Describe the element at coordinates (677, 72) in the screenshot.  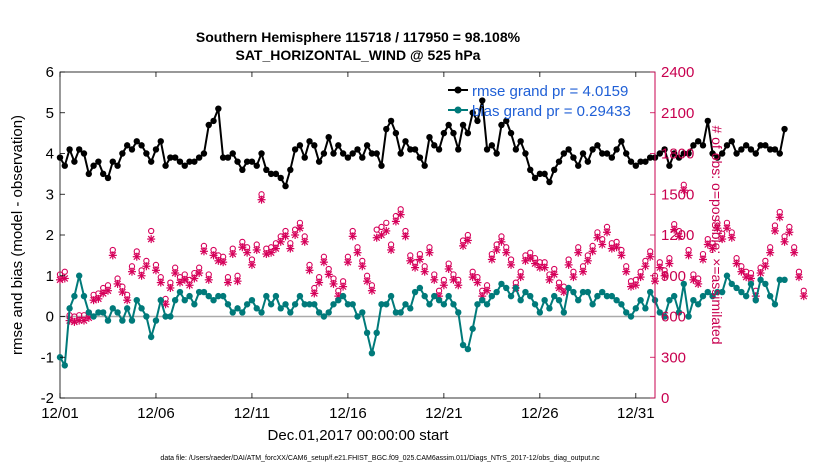
I see `right-tick-label: 2400` at that location.